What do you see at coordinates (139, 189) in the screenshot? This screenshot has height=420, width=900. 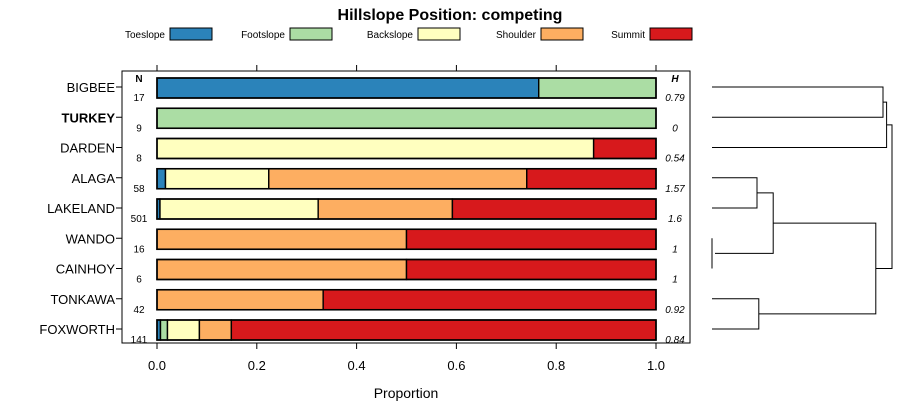 I see `n-value: 58` at bounding box center [139, 189].